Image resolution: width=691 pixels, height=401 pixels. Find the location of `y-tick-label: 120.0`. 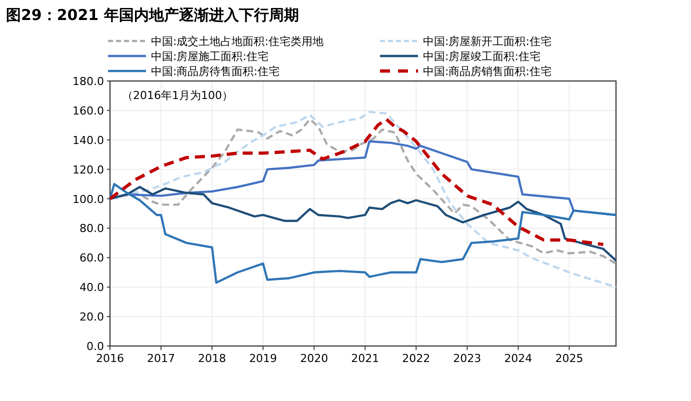

y-tick-label: 120.0 is located at coordinates (88, 169).